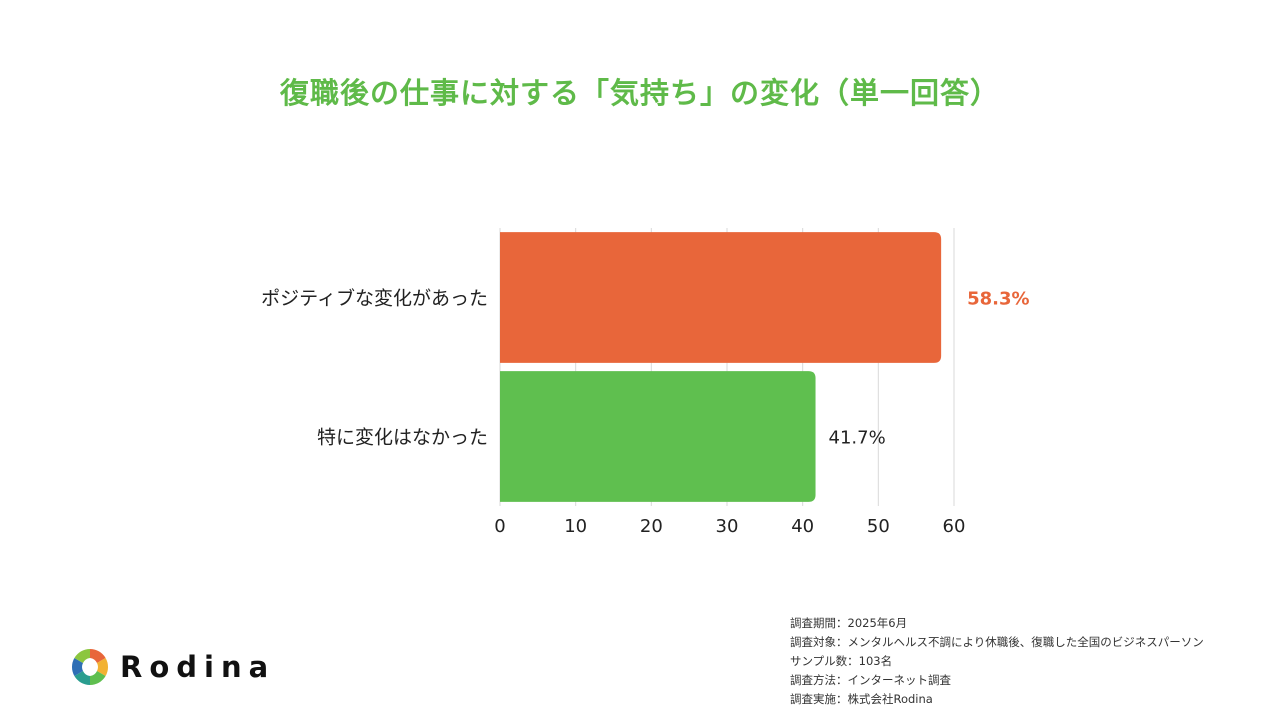 Image resolution: width=1280 pixels, height=720 pixels. Describe the element at coordinates (374, 298) in the screenshot. I see `category-label: ポジティブな変化があった` at that location.